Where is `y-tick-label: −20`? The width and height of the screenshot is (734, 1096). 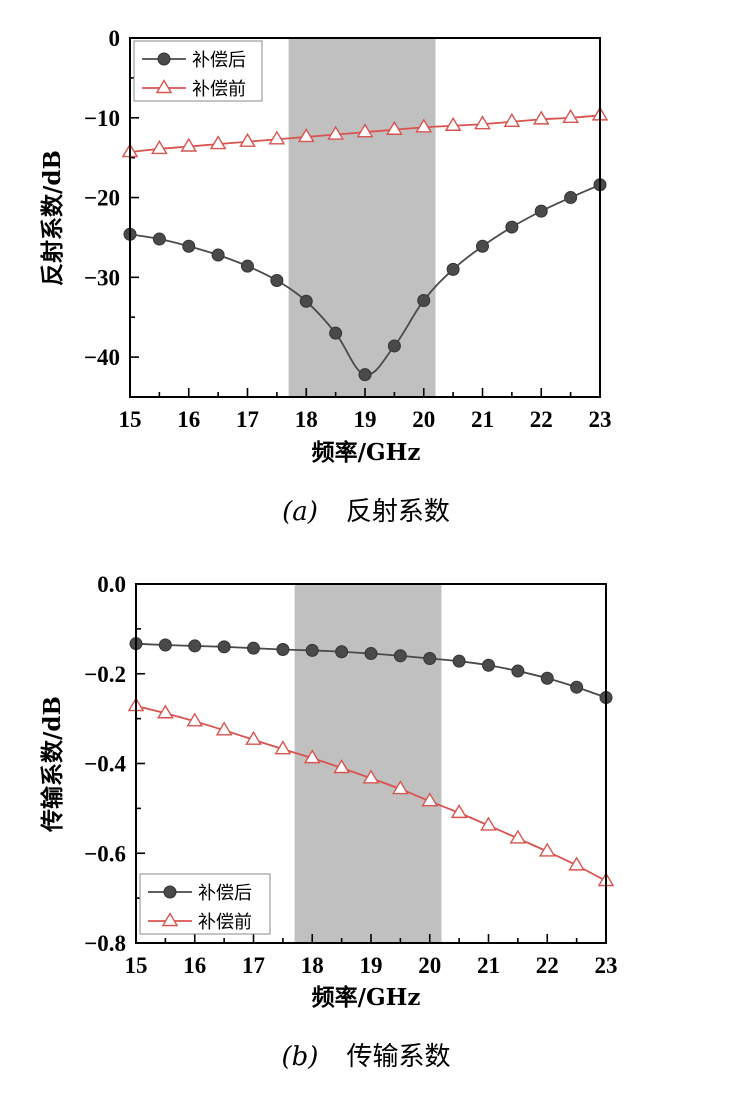 y-tick-label: −20 is located at coordinates (102, 198).